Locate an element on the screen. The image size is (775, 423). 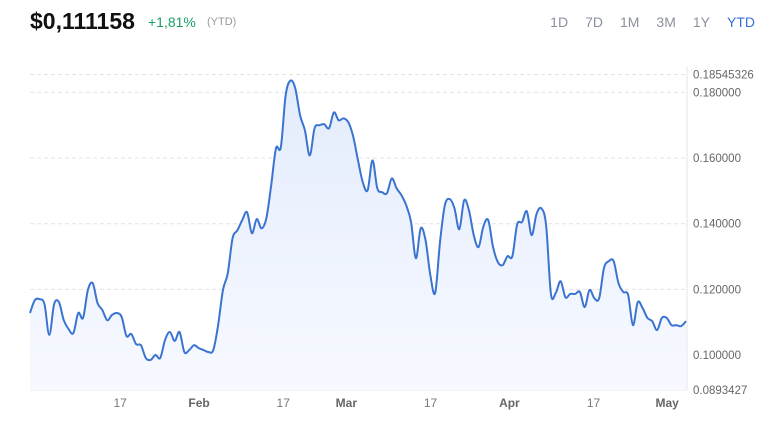
range-1d: 1D is located at coordinates (559, 22).